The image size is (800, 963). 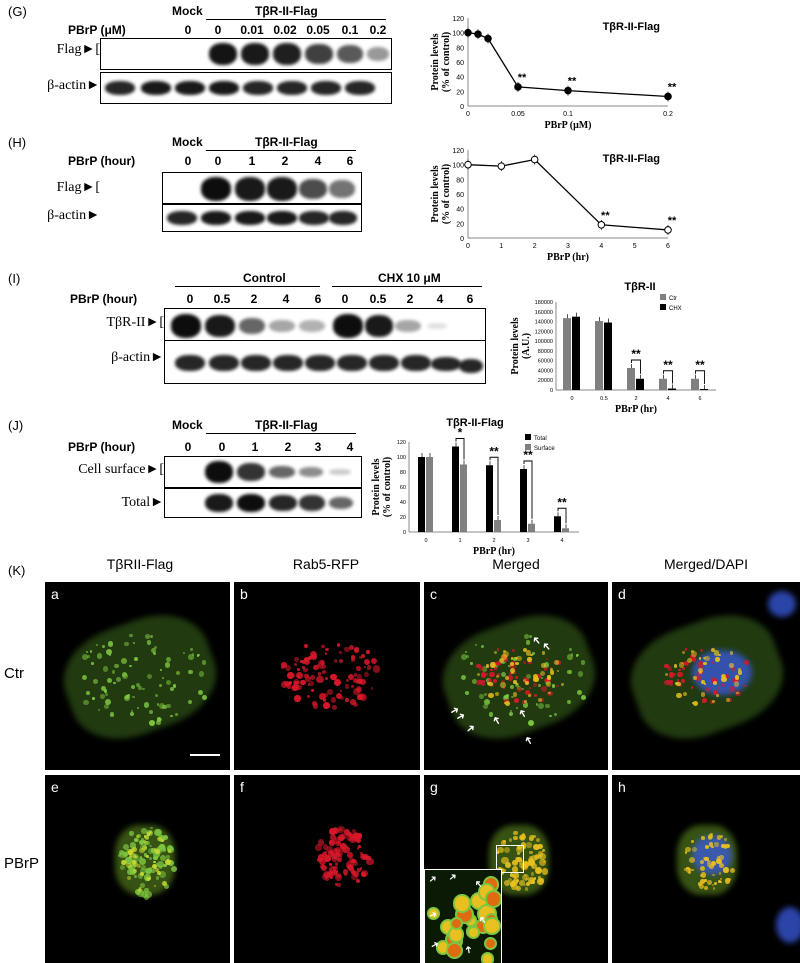 I want to click on blot-surface-j, so click(x=263, y=472).